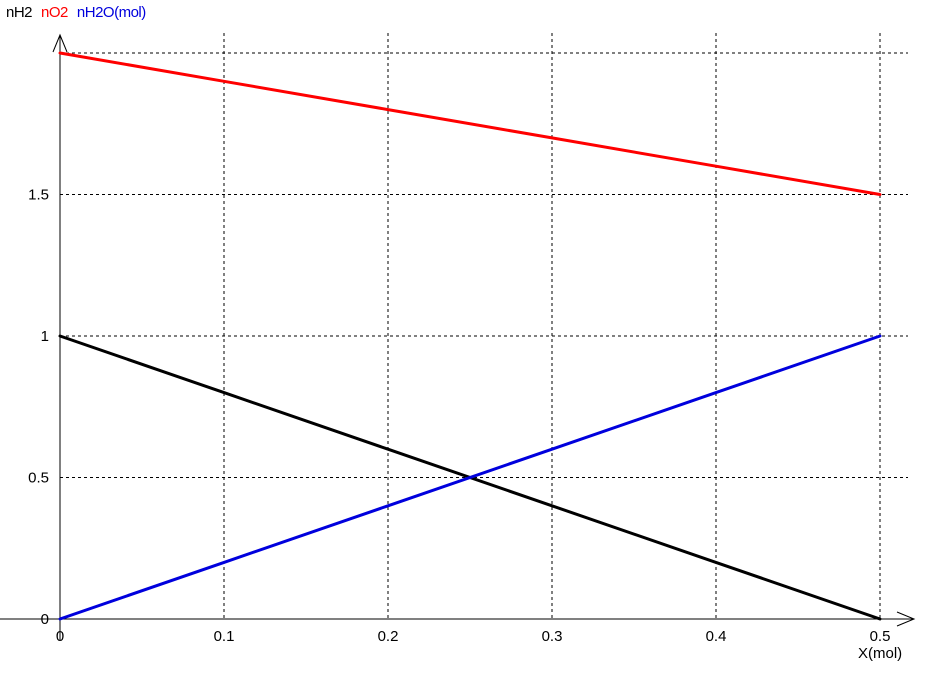 This screenshot has width=947, height=684. I want to click on x-tick-label-5: 0.5, so click(880, 636).